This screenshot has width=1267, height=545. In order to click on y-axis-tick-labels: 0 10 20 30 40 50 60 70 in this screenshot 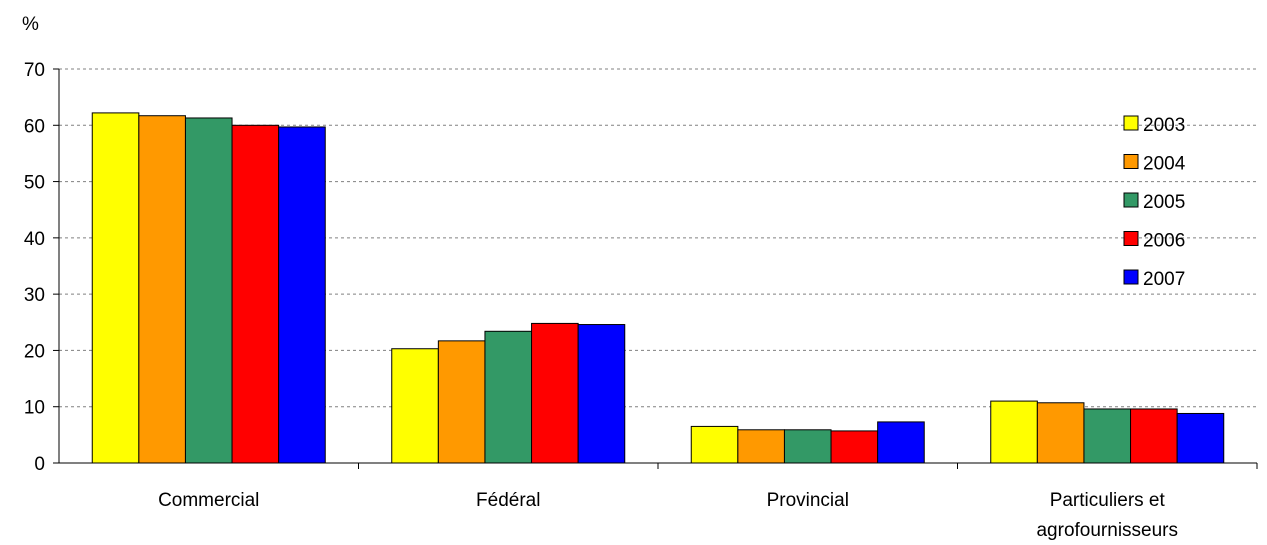, I will do `click(34, 267)`.